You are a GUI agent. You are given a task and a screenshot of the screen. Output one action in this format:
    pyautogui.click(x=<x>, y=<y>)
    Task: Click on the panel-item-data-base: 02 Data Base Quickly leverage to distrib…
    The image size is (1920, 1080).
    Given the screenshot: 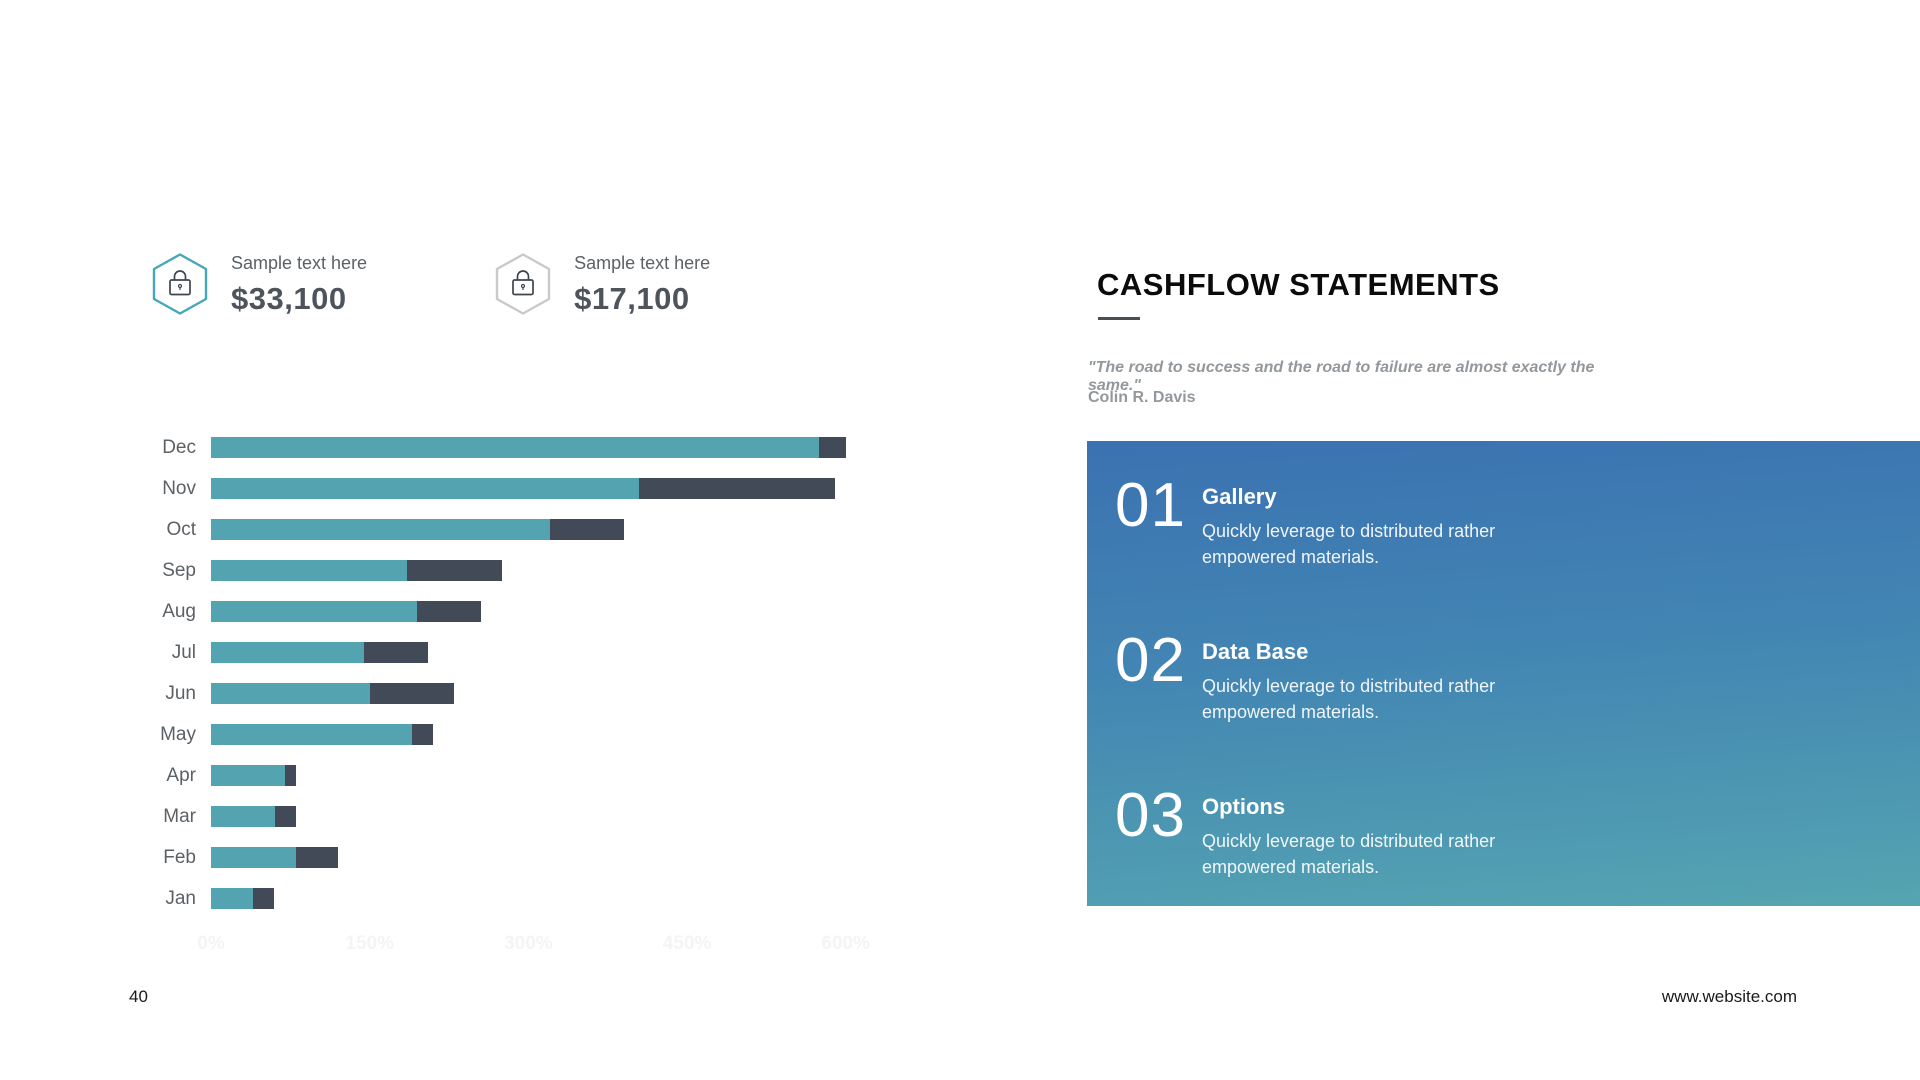 What is the action you would take?
    pyautogui.click(x=1314, y=675)
    